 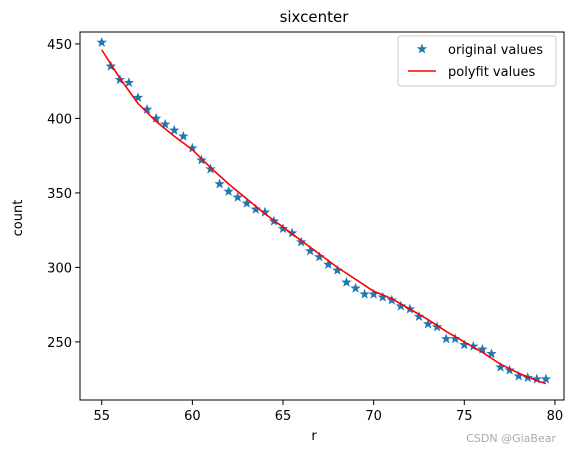 I want to click on legend: original values polyfit values, so click(x=477, y=61).